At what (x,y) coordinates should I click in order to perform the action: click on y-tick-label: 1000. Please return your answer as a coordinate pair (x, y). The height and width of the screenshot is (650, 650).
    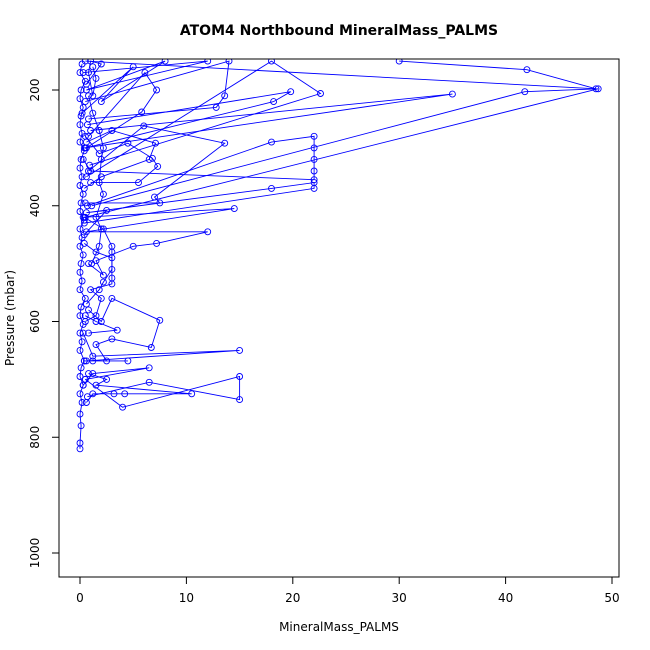
    Looking at the image, I should click on (35, 553).